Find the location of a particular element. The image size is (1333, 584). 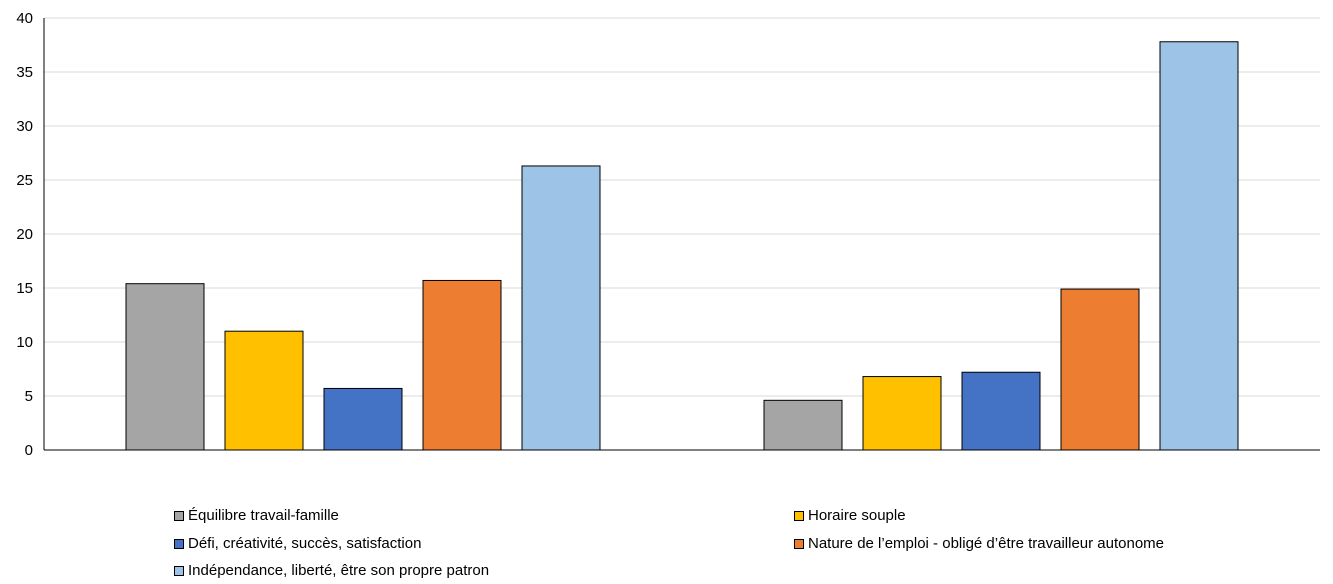

y-tick-label: 35 is located at coordinates (24, 72).